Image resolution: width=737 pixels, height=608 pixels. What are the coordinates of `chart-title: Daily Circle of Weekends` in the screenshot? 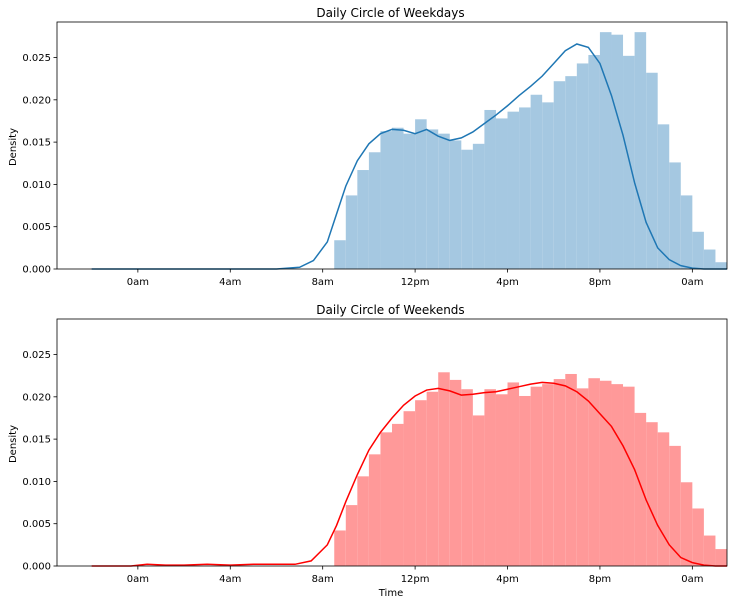 It's located at (390, 310).